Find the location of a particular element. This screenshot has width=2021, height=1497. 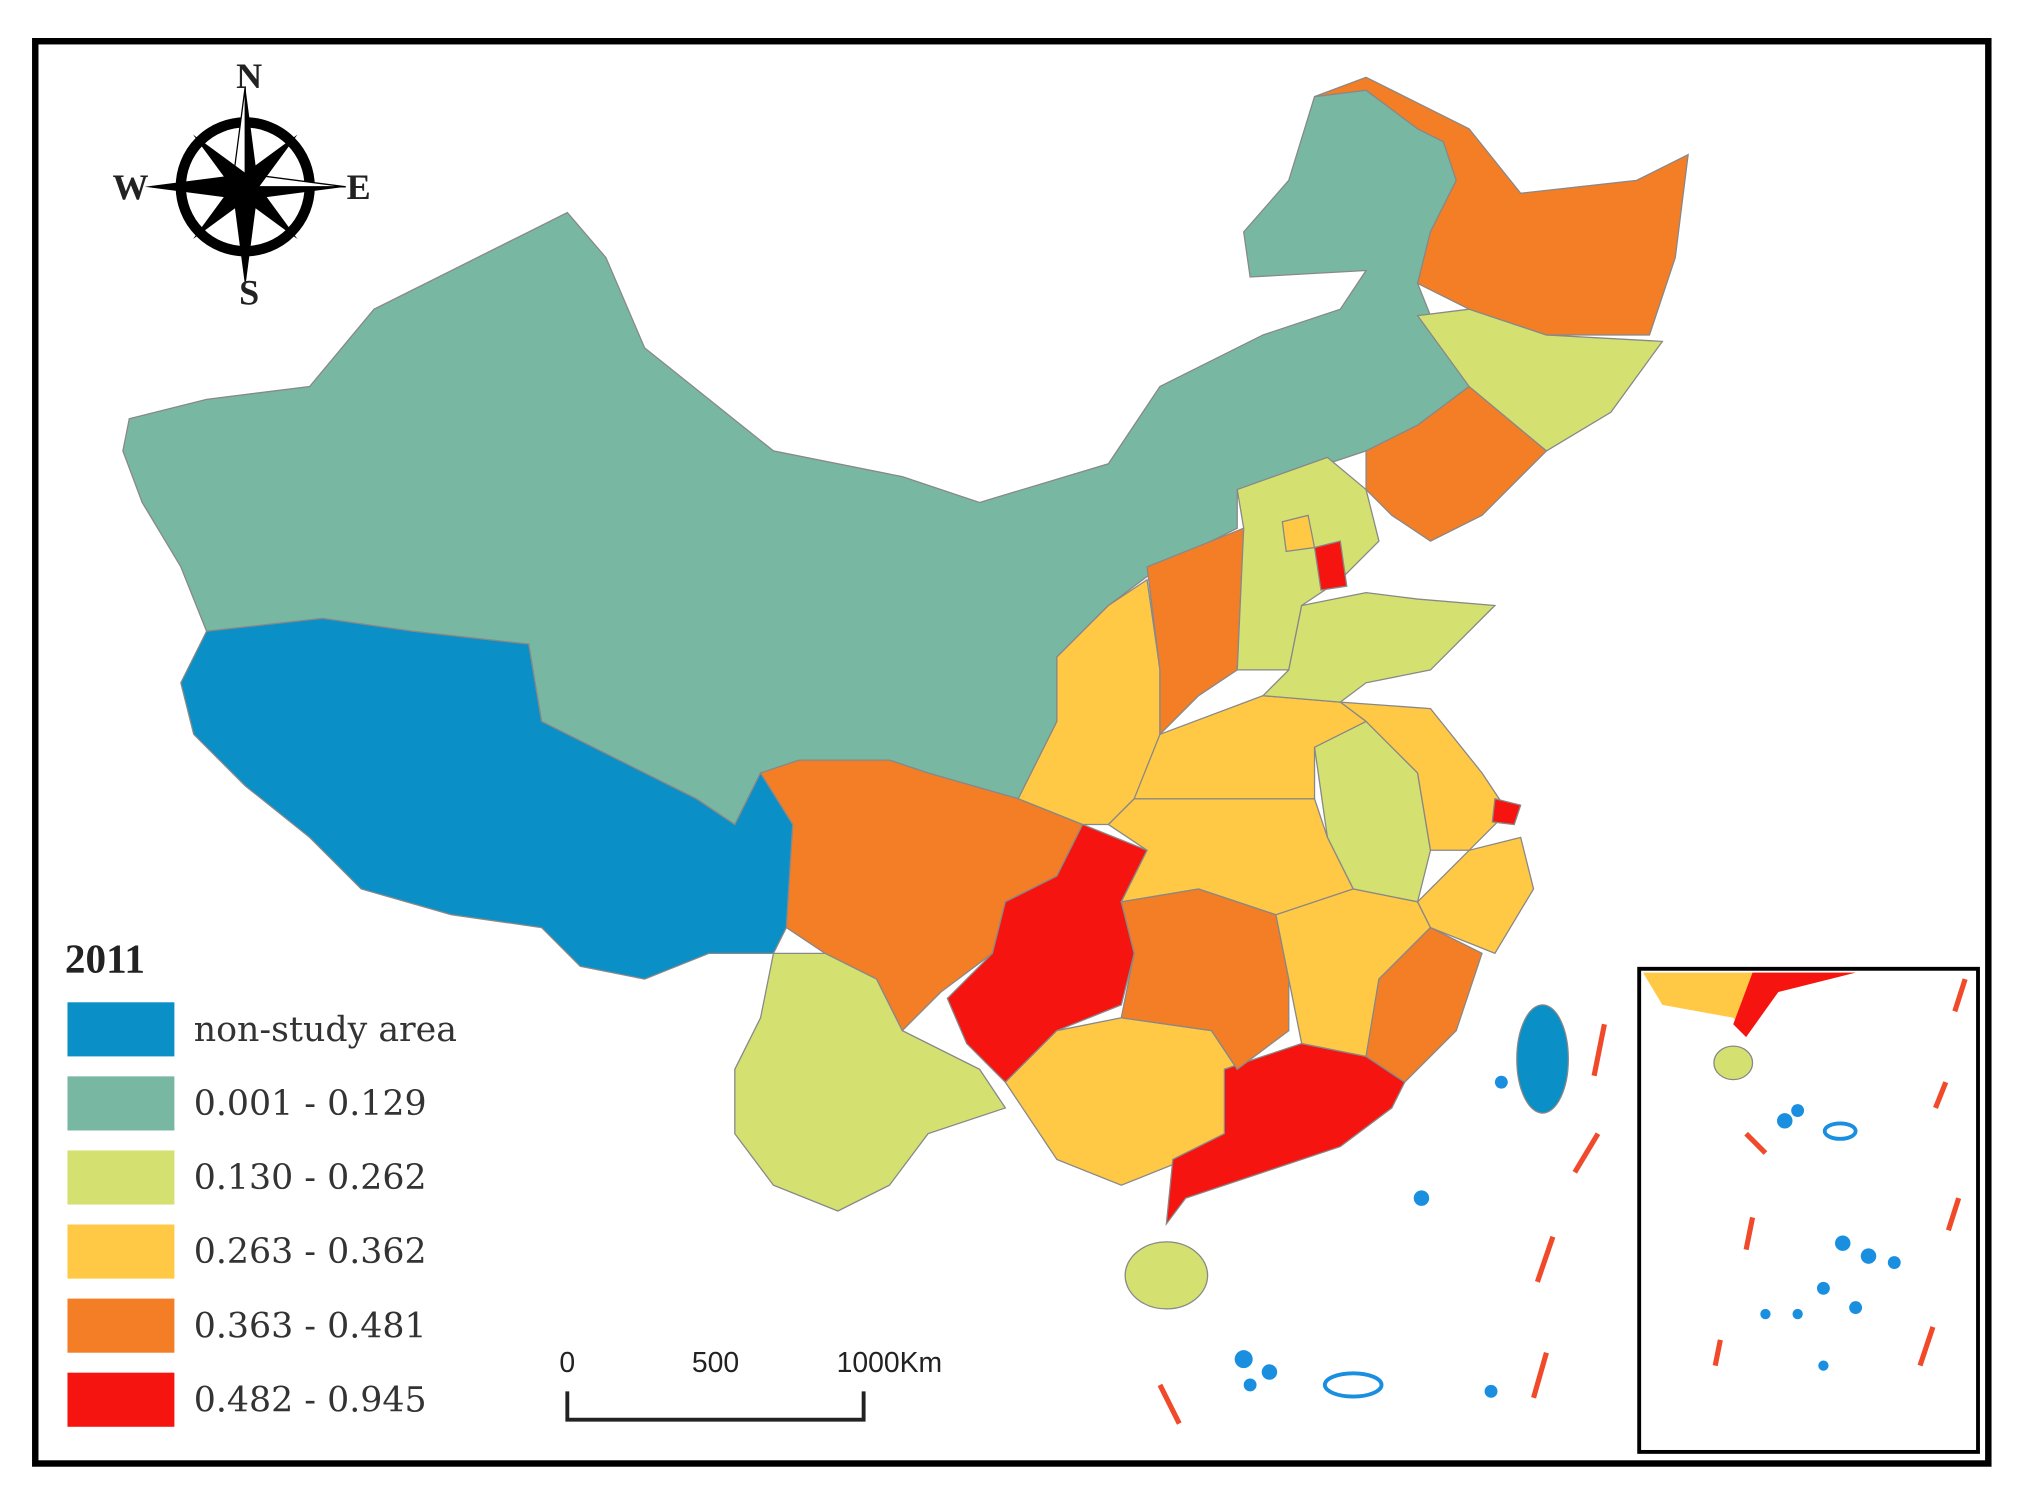

scale-bar is located at coordinates (715, 1406).